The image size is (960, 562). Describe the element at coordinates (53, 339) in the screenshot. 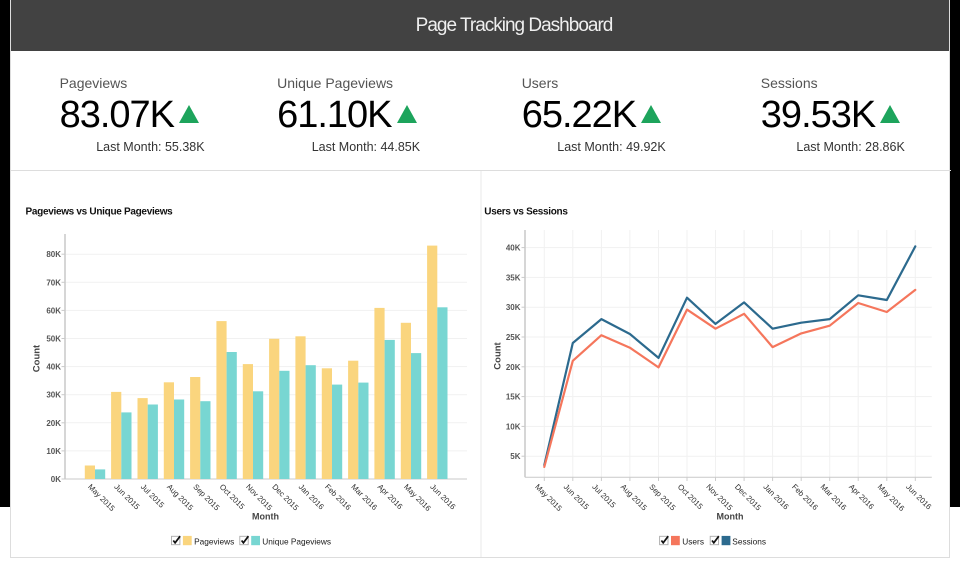

I see `svg-text: 50K` at that location.